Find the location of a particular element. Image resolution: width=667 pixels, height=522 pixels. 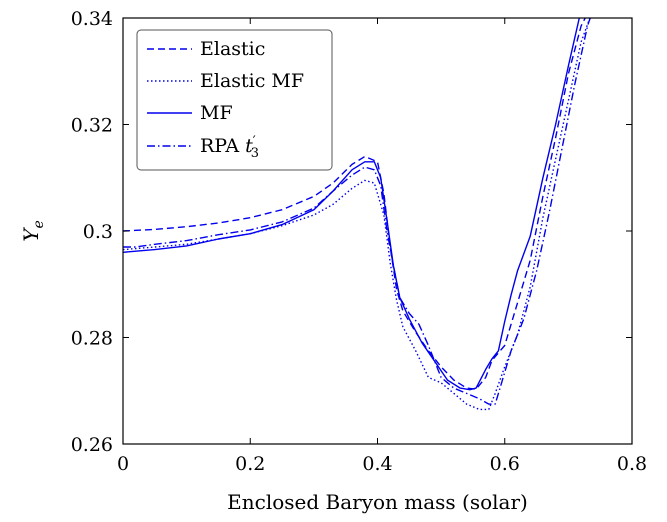

x-axis-label: Enclosed Baryon mass (solar) is located at coordinates (377, 502).